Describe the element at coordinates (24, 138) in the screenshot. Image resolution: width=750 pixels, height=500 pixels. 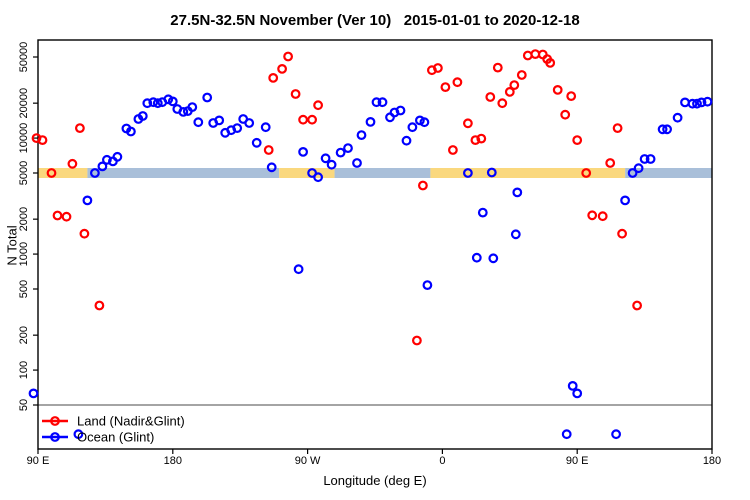
I see `y-tick-label: 10000` at that location.